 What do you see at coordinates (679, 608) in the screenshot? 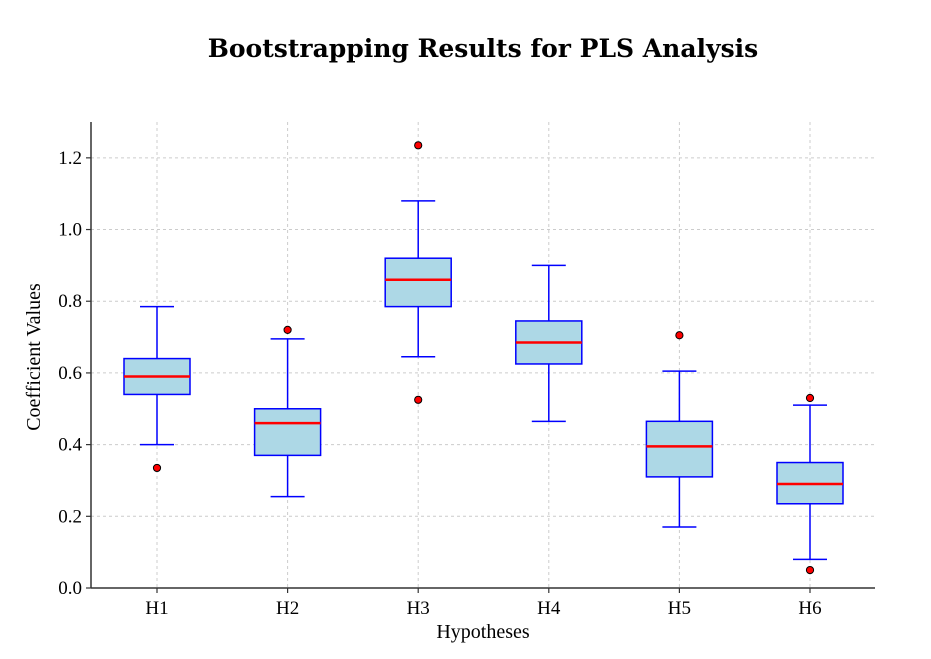
I see `x-tick-label: H5` at bounding box center [679, 608].